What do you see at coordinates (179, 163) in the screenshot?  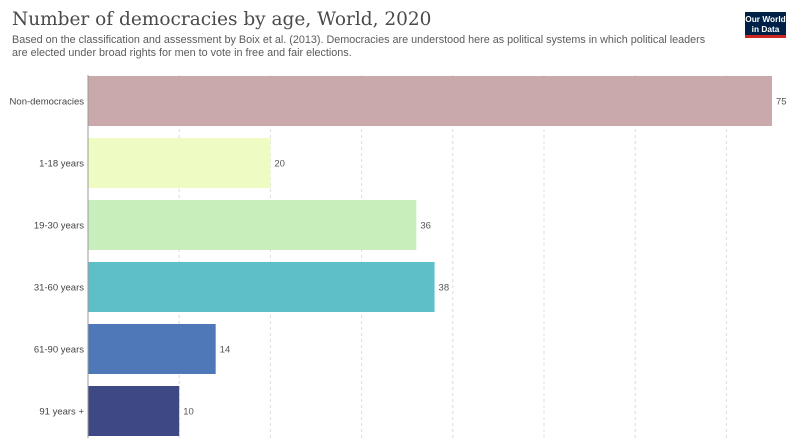 I see `bar-1-18-years` at bounding box center [179, 163].